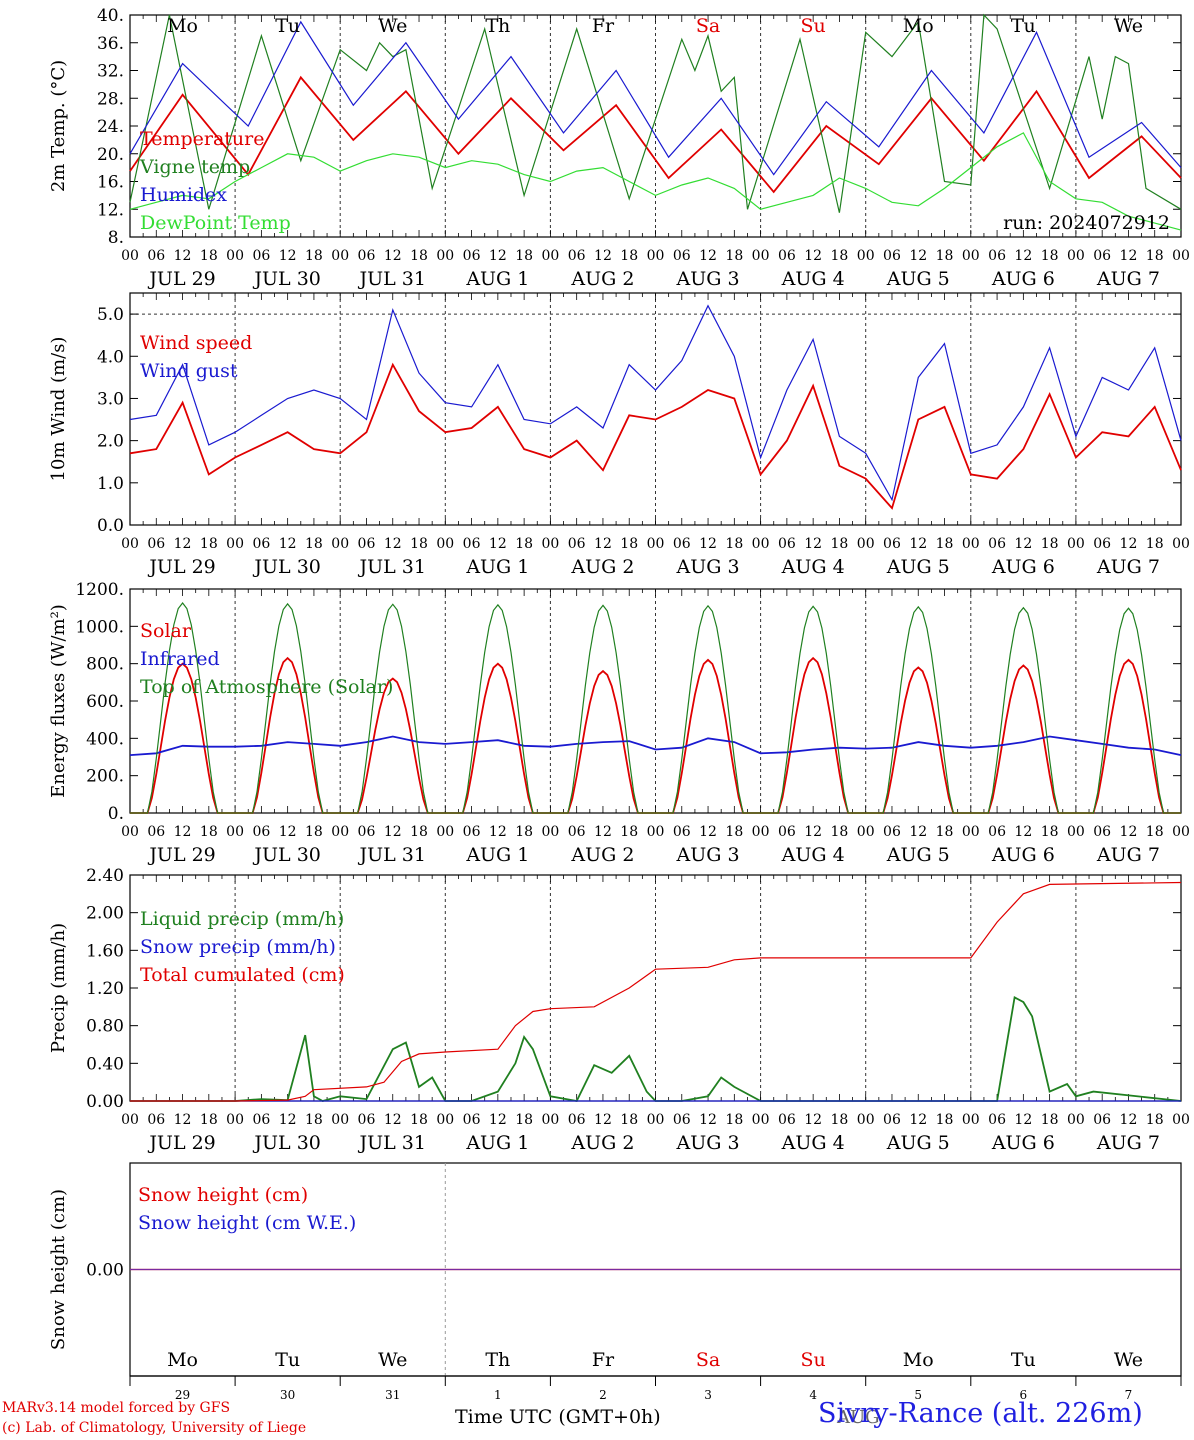 The width and height of the screenshot is (1194, 1440). What do you see at coordinates (266, 687) in the screenshot?
I see `legend-entry: Top of Atmosphere (Solar)` at bounding box center [266, 687].